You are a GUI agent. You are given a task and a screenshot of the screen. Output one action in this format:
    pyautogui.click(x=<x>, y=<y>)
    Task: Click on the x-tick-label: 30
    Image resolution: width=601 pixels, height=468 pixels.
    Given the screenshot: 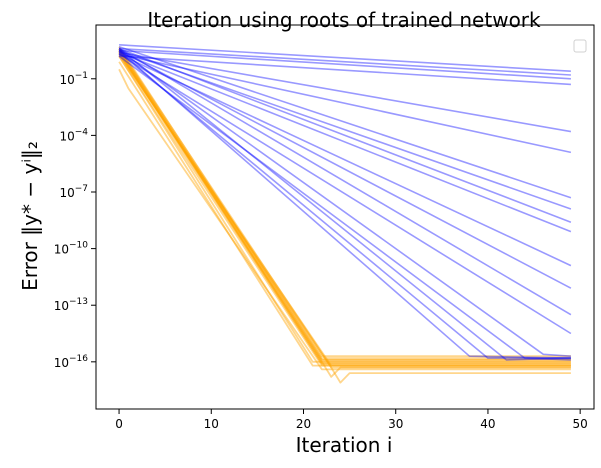 What is the action you would take?
    pyautogui.click(x=395, y=424)
    